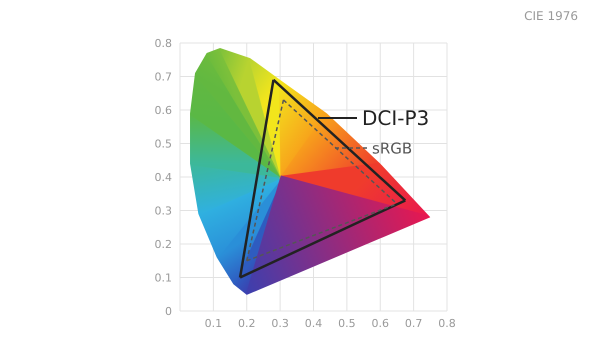 The image size is (600, 344). I want to click on y-tick-label: 0.8, so click(163, 43).